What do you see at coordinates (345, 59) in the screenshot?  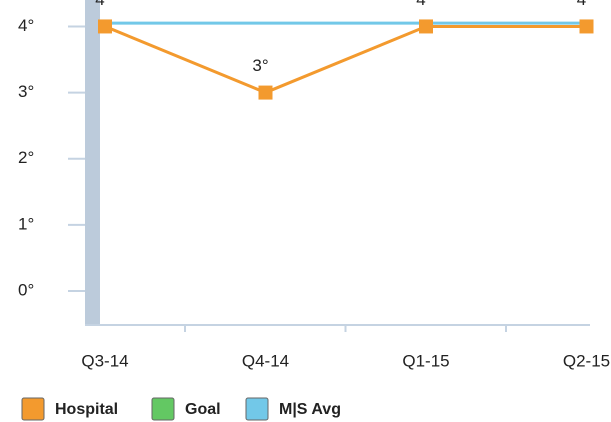 I see `series-line` at bounding box center [345, 59].